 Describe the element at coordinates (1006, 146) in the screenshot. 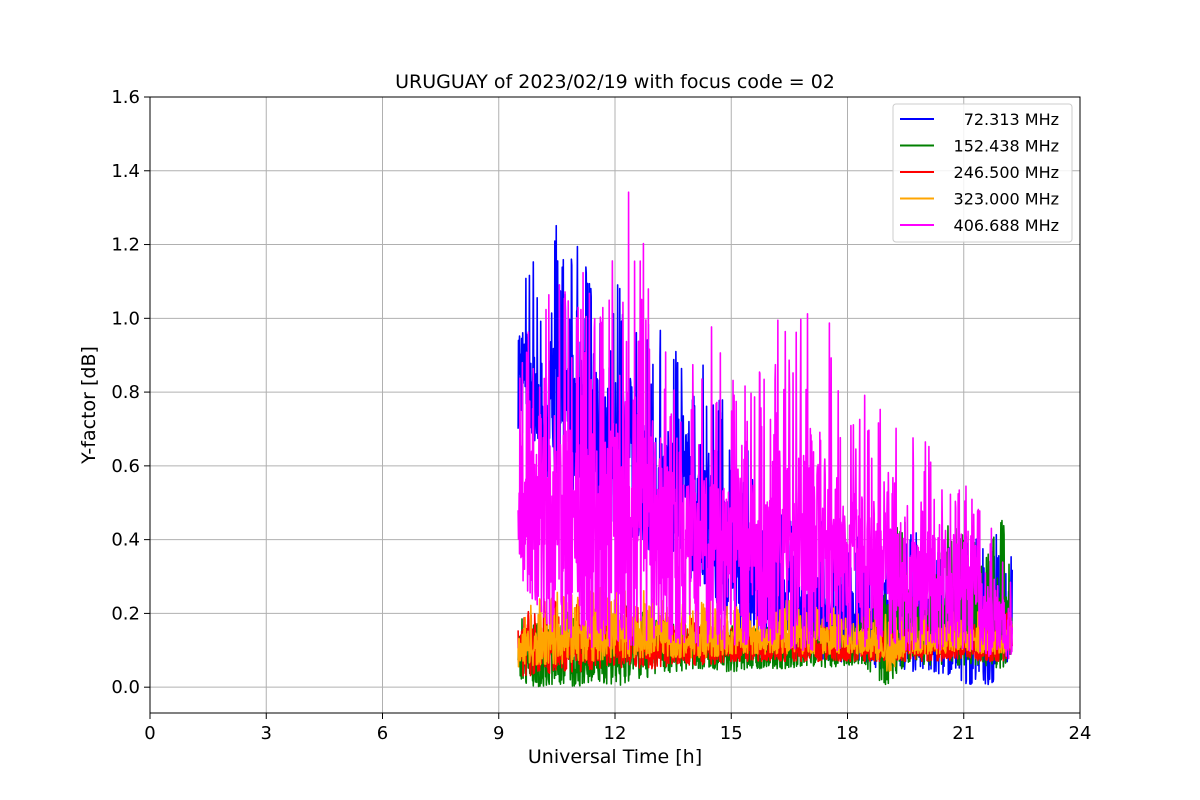

I see `legend-label-1: 152.438 MHz` at that location.